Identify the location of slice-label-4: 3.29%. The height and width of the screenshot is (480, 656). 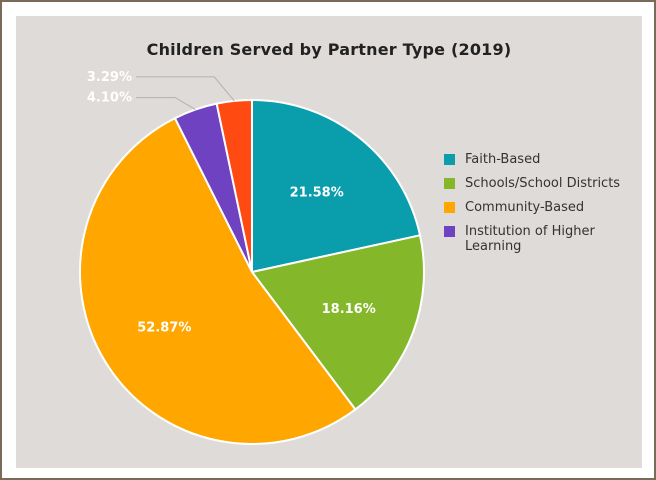
(109, 77).